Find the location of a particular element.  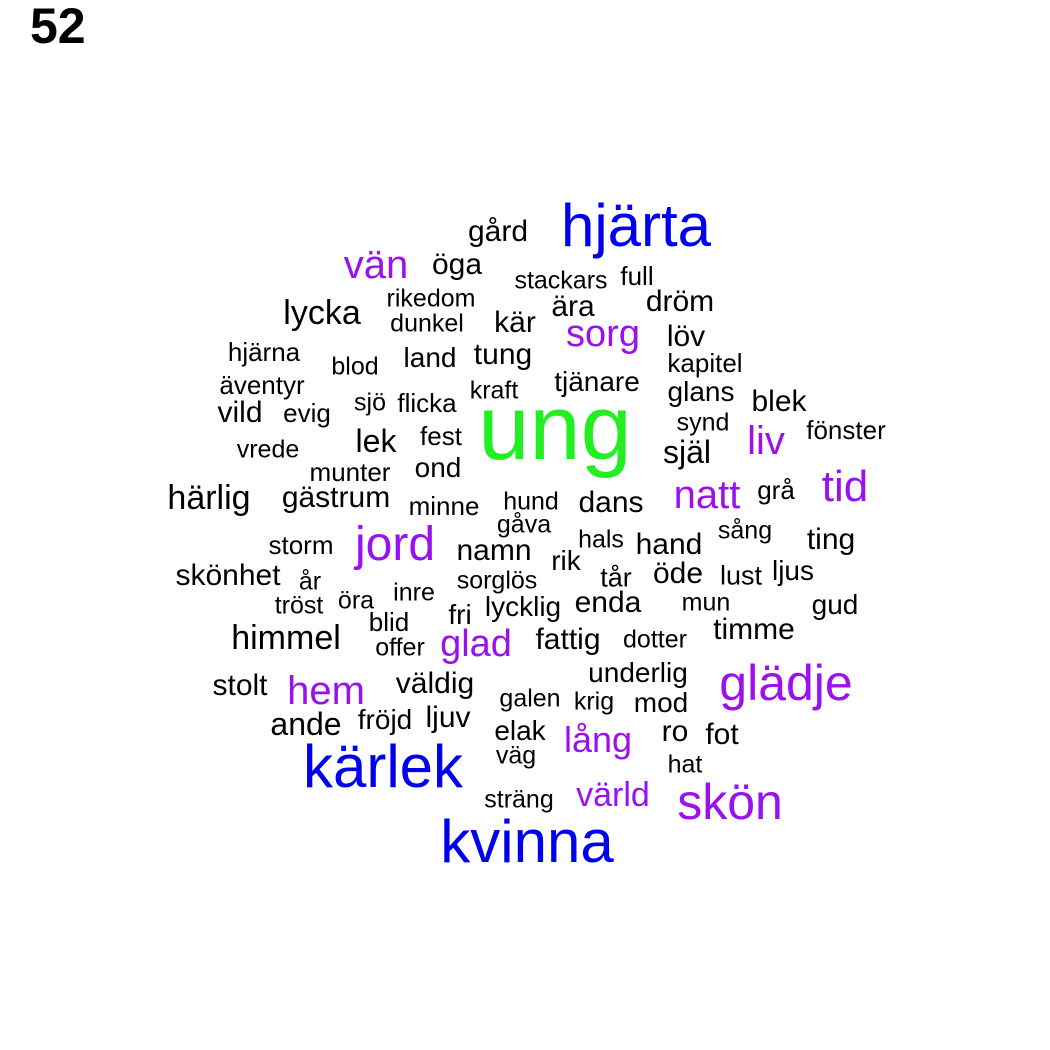

word-frojd: fröjd is located at coordinates (385, 719).